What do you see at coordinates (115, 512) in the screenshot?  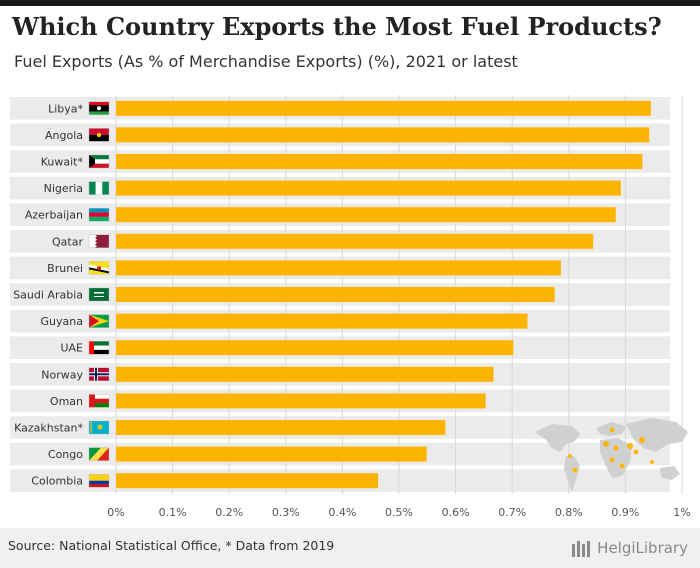 I see `x-tick-label: 0%` at bounding box center [115, 512].